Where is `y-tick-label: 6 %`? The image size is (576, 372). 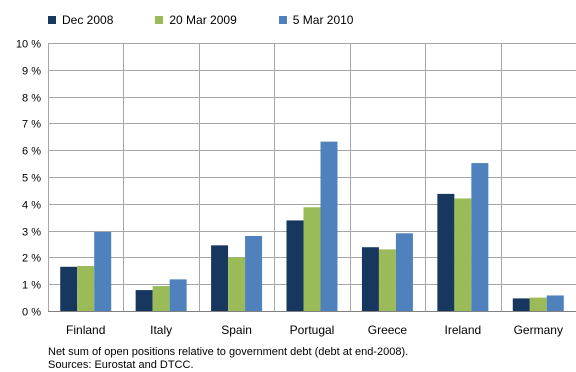 y-tick-label: 6 % is located at coordinates (31, 152).